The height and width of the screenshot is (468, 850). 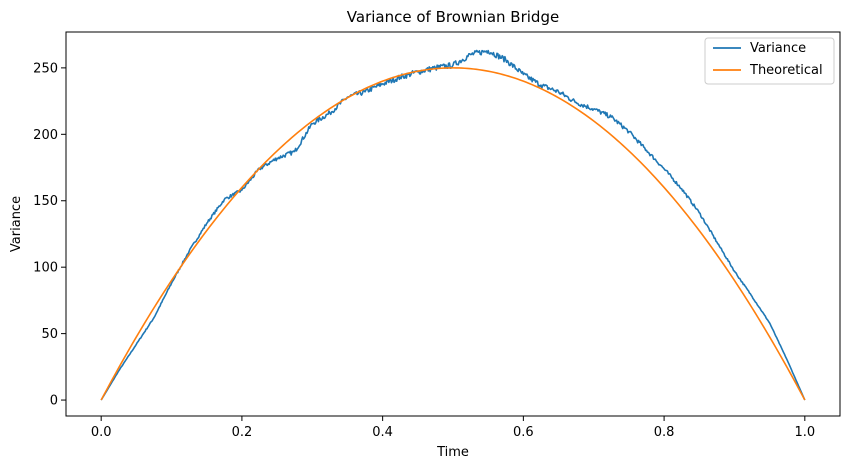 I want to click on x-tick-label: 0.6, so click(x=523, y=432).